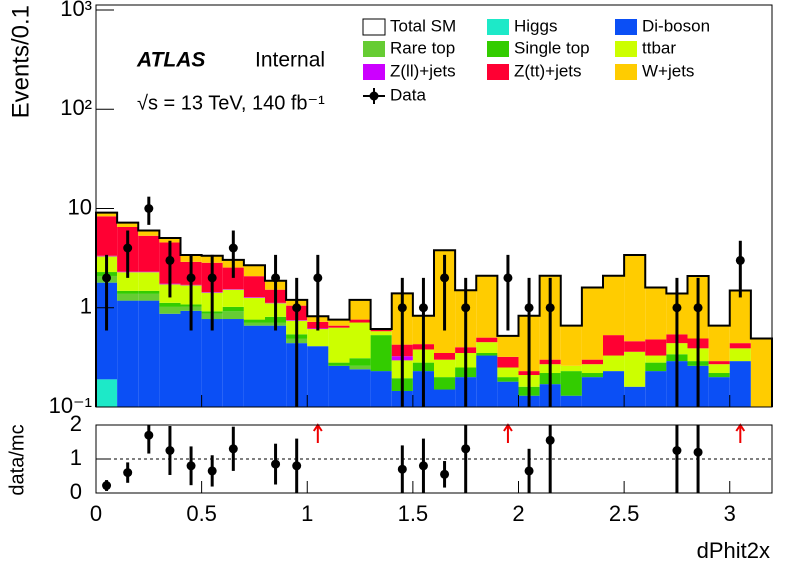 Image resolution: width=796 pixels, height=572 pixels. What do you see at coordinates (730, 513) in the screenshot?
I see `x-tick-label: 3` at bounding box center [730, 513].